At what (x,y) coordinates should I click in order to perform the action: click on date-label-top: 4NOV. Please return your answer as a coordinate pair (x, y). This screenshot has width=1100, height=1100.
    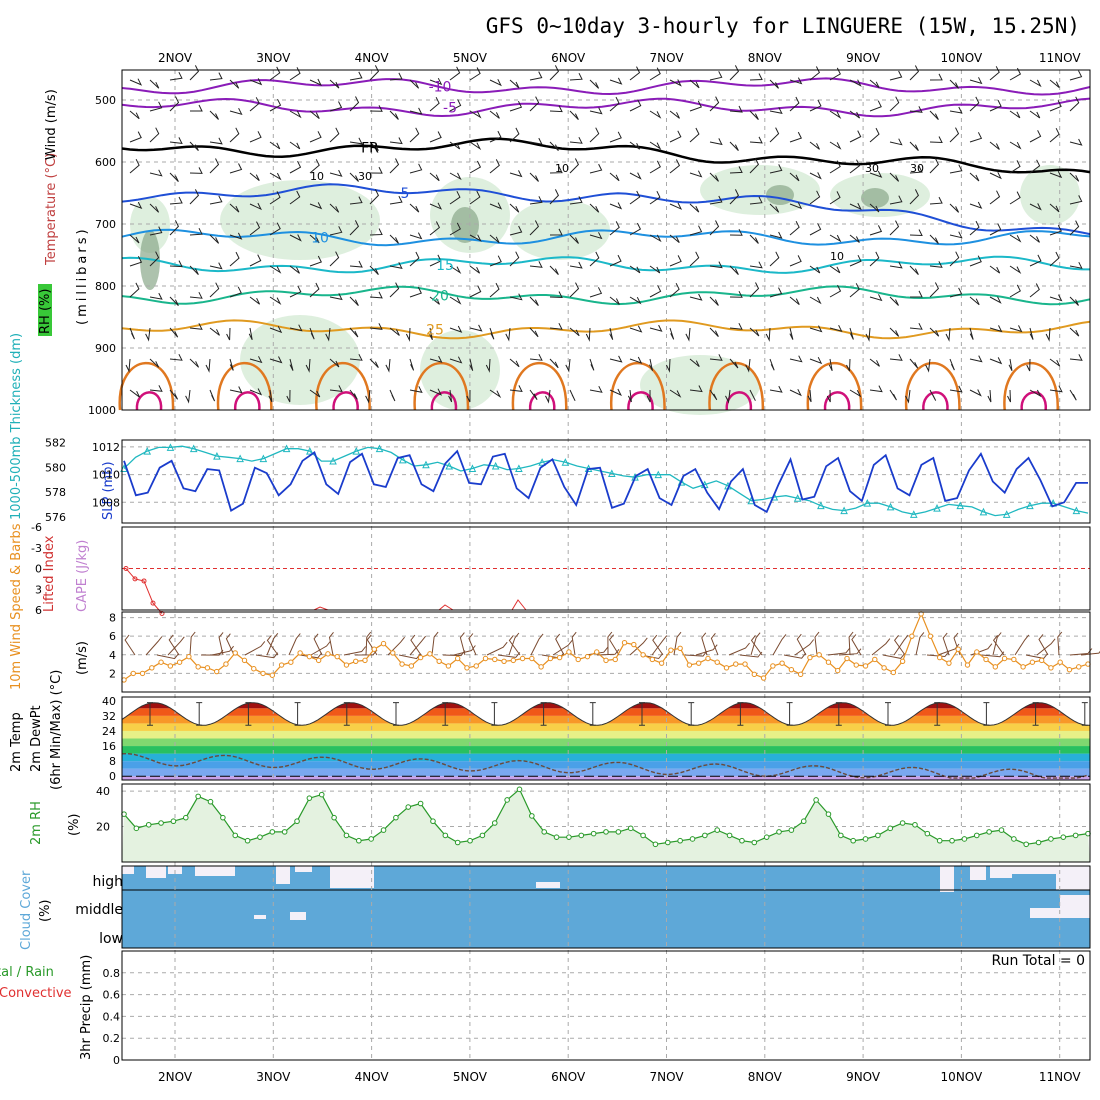
    Looking at the image, I should click on (372, 58).